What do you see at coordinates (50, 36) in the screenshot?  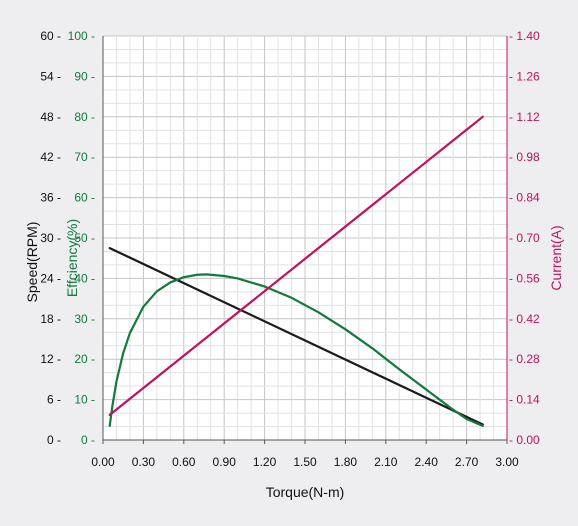 I see `y-tick-label-speed: 60 -` at bounding box center [50, 36].